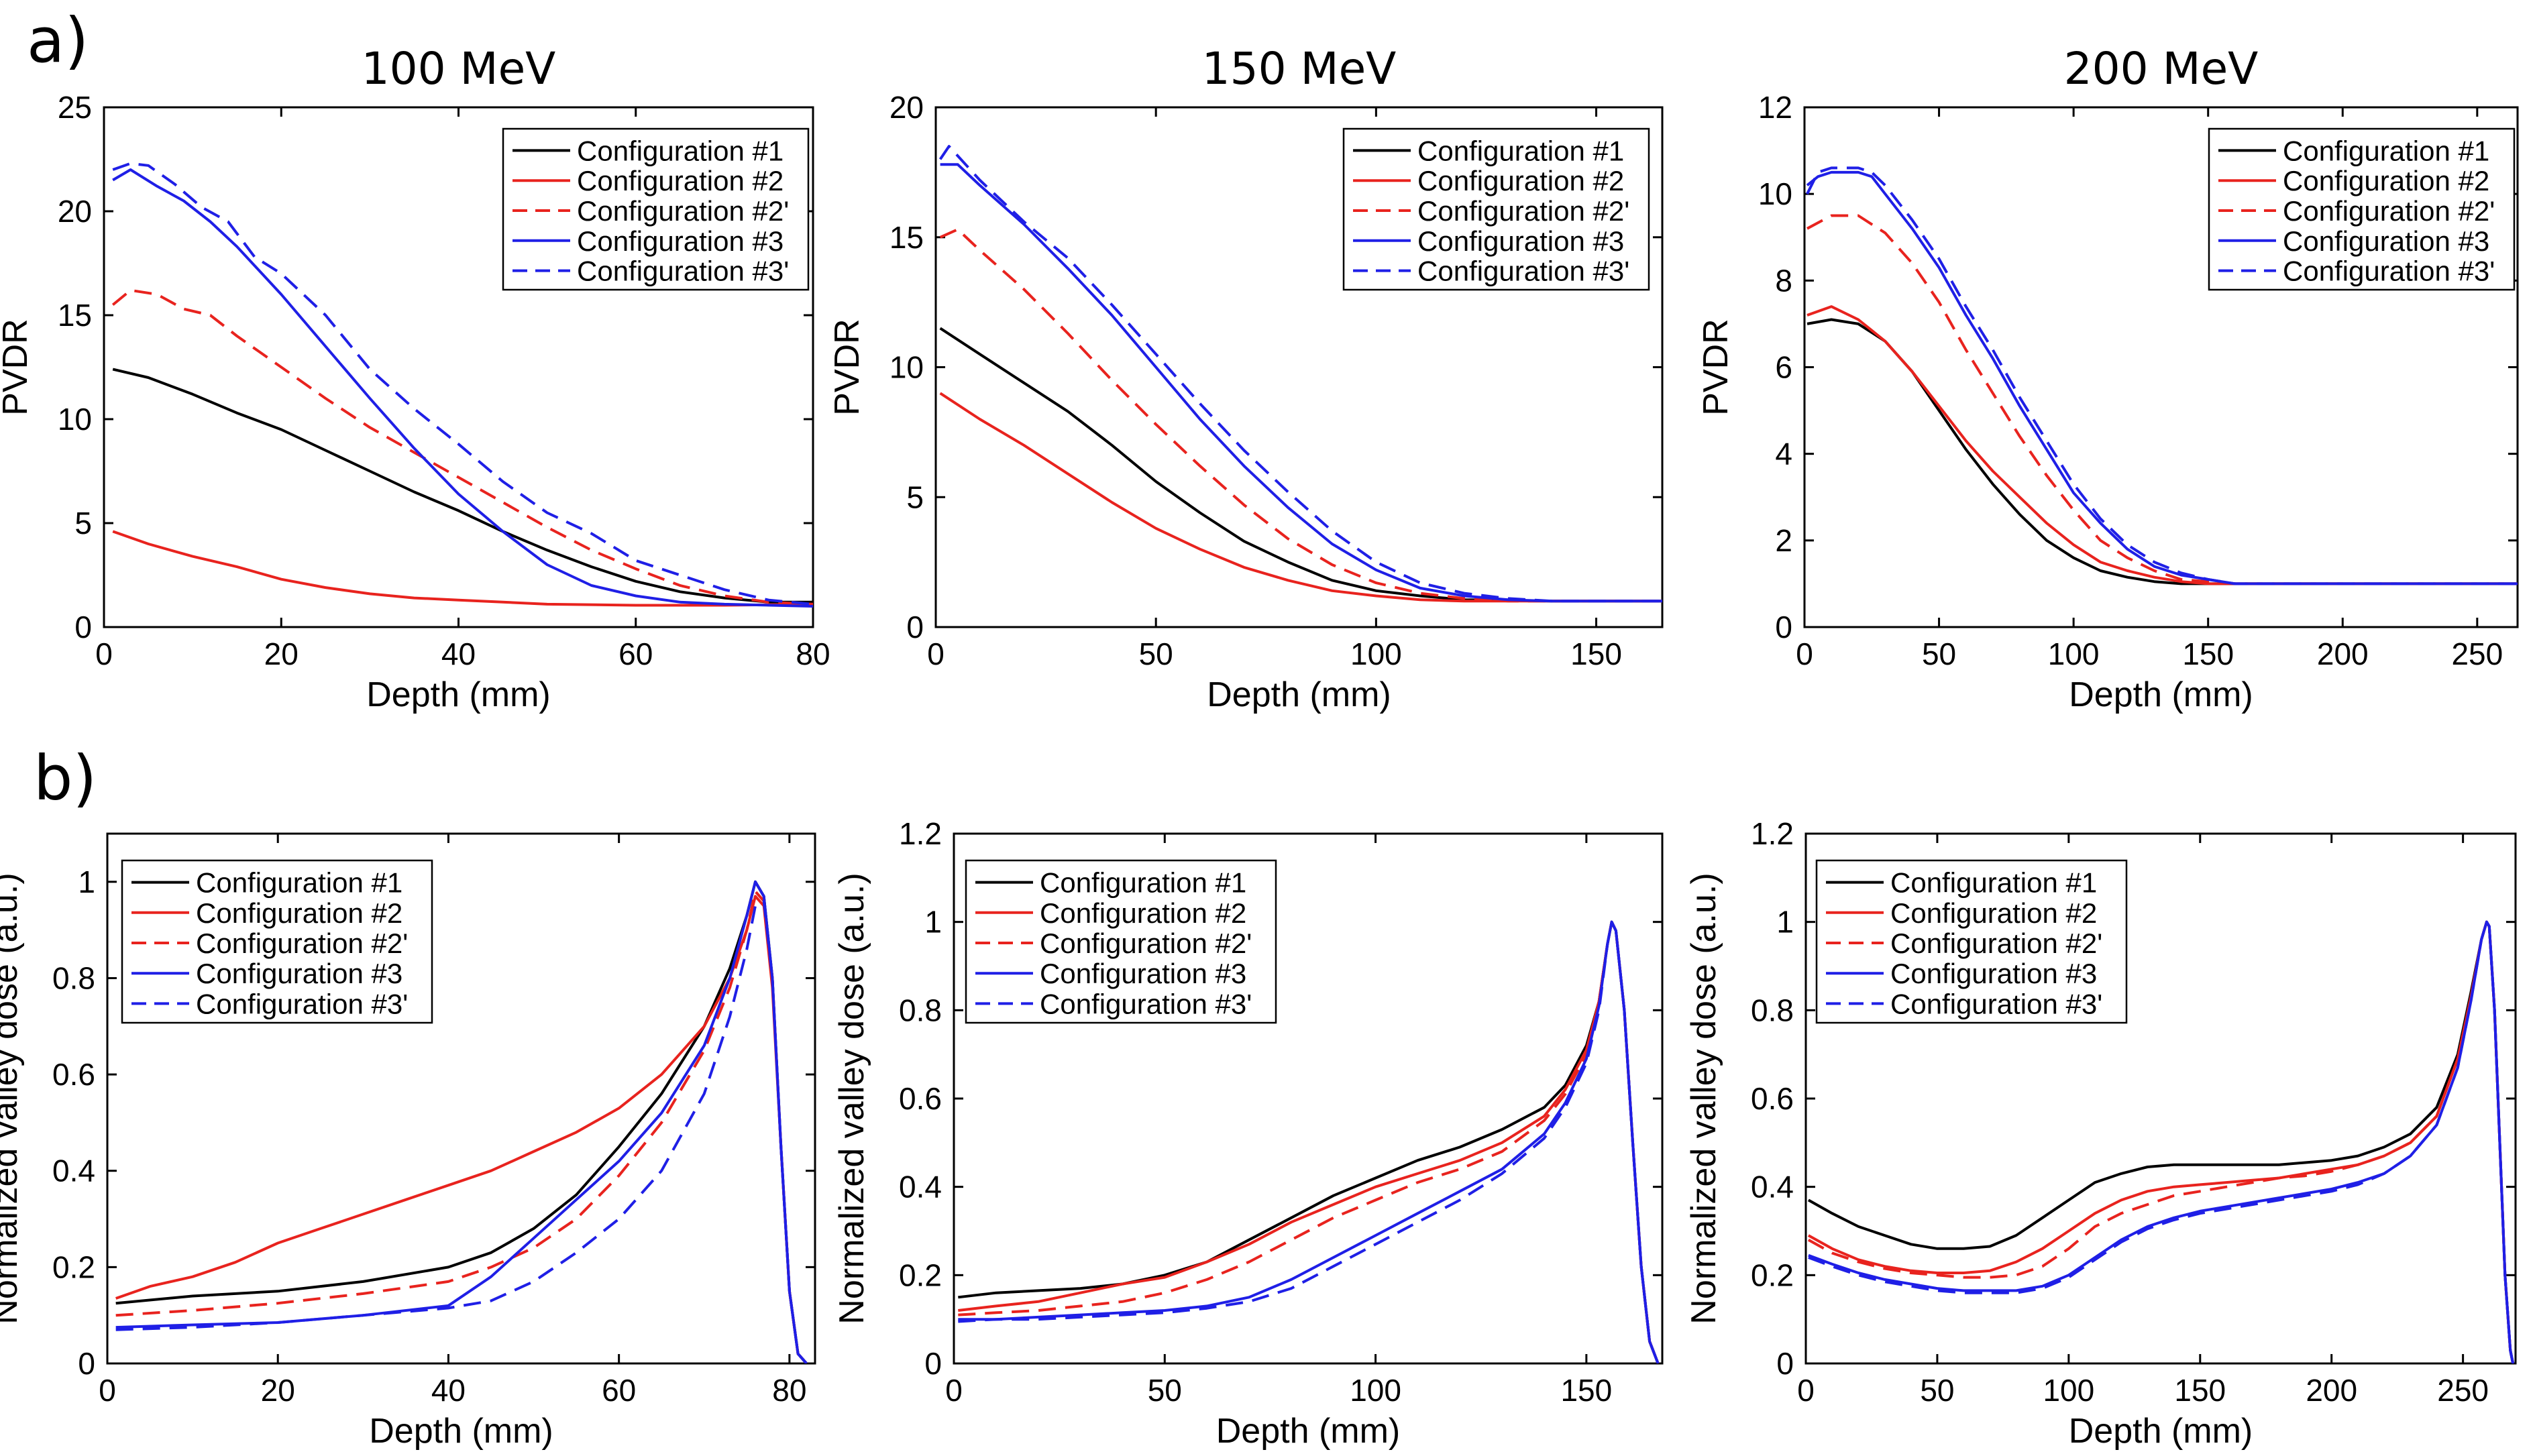  Describe the element at coordinates (920, 833) in the screenshot. I see `y-tick-label: 1.2` at that location.